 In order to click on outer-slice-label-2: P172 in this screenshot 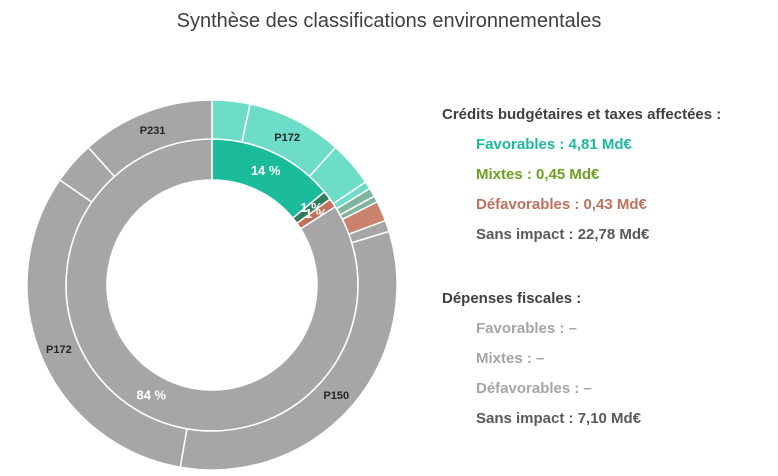, I will do `click(287, 138)`.